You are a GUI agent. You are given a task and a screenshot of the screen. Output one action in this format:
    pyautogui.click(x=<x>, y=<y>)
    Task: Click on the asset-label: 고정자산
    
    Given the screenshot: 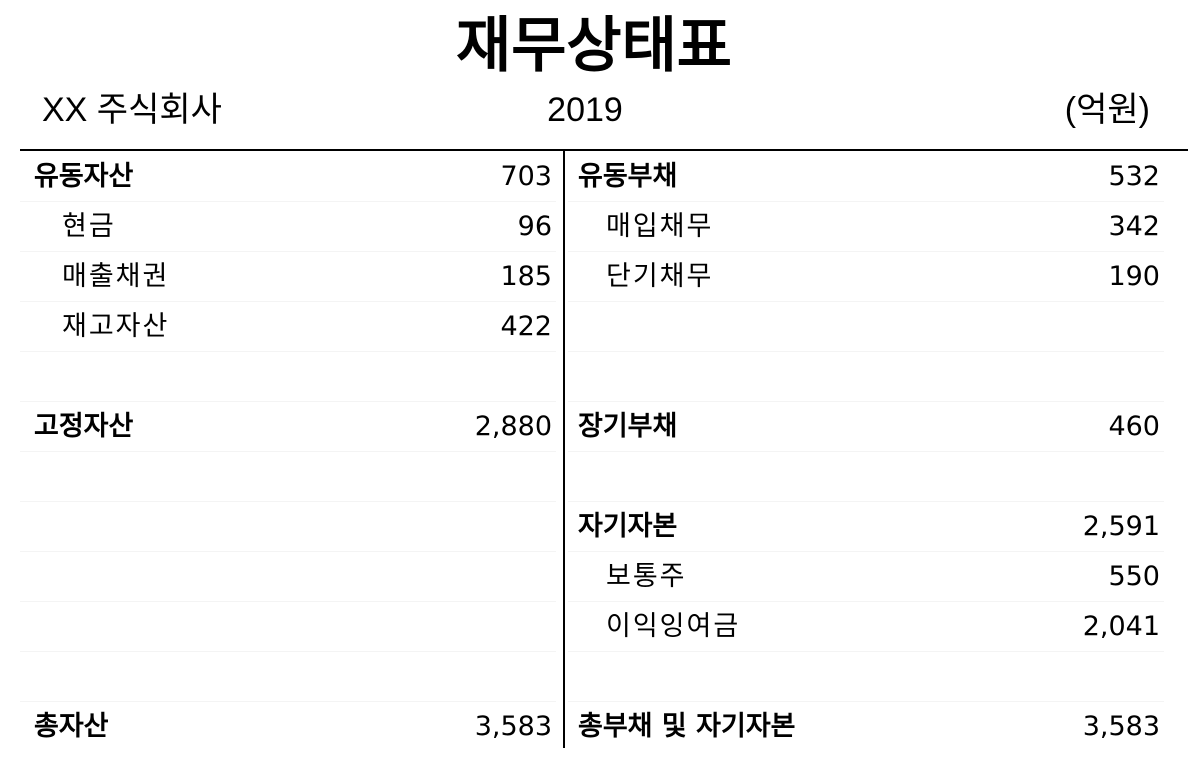 What is the action you would take?
    pyautogui.click(x=84, y=426)
    